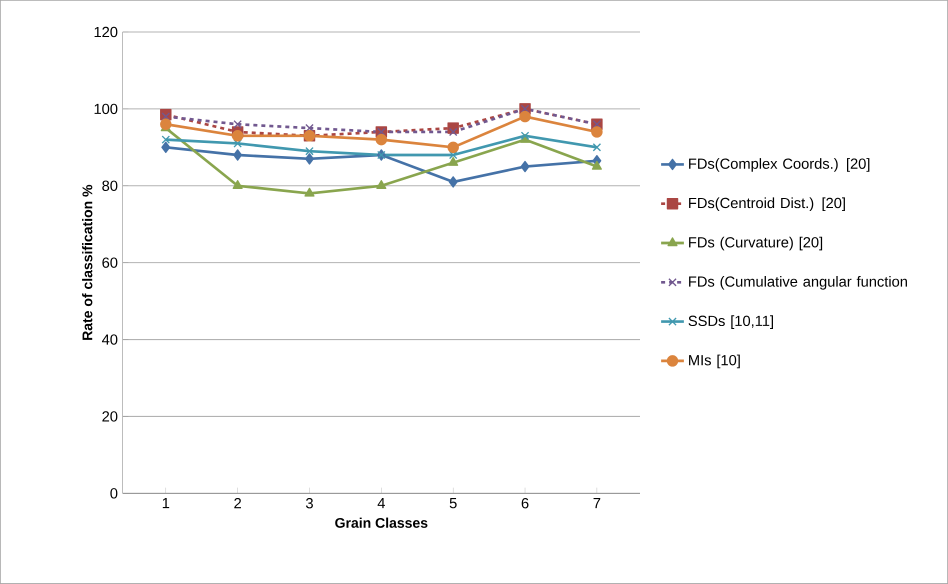  Describe the element at coordinates (381, 523) in the screenshot. I see `x-axis-title: Grain Classes` at that location.